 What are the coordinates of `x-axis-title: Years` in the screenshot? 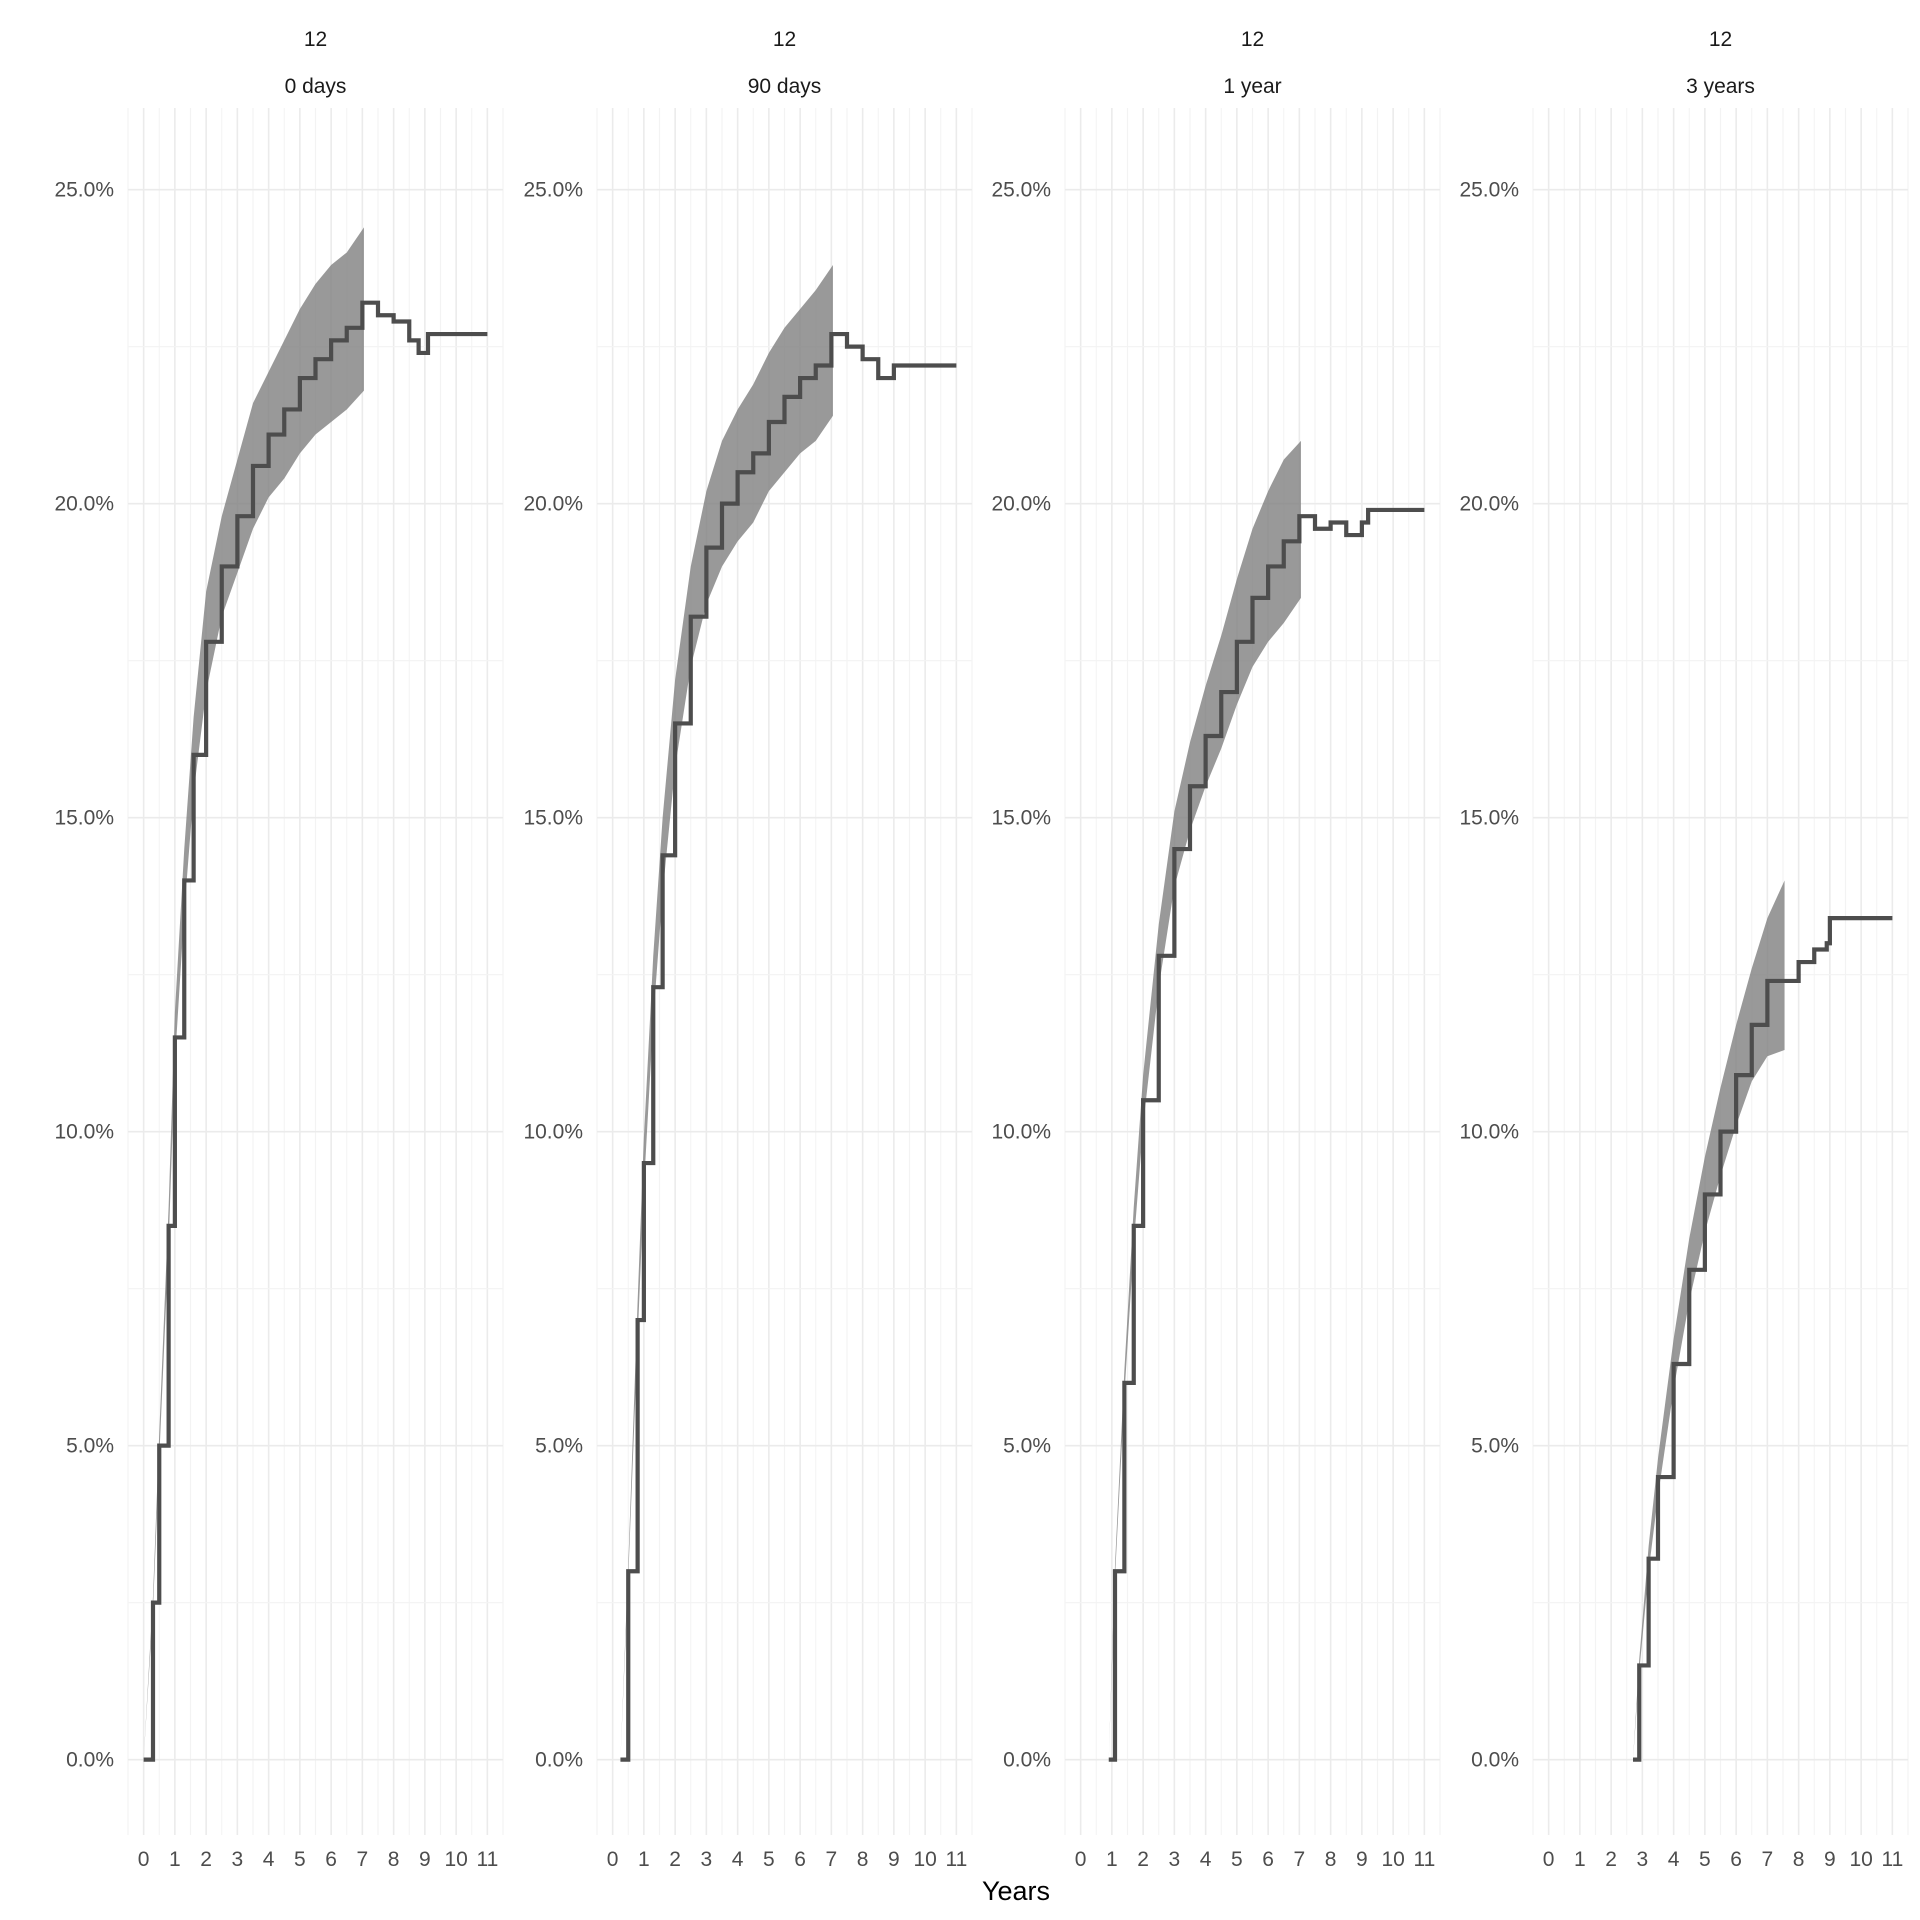 It's located at (1016, 1891).